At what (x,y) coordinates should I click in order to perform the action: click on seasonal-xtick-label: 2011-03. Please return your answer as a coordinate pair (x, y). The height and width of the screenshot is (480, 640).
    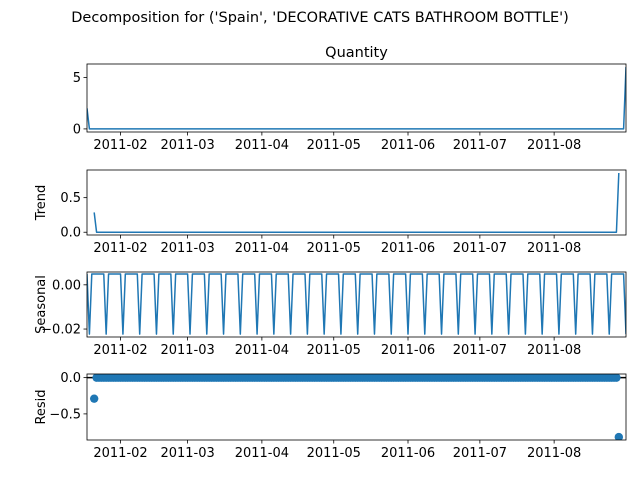
    Looking at the image, I should click on (187, 350).